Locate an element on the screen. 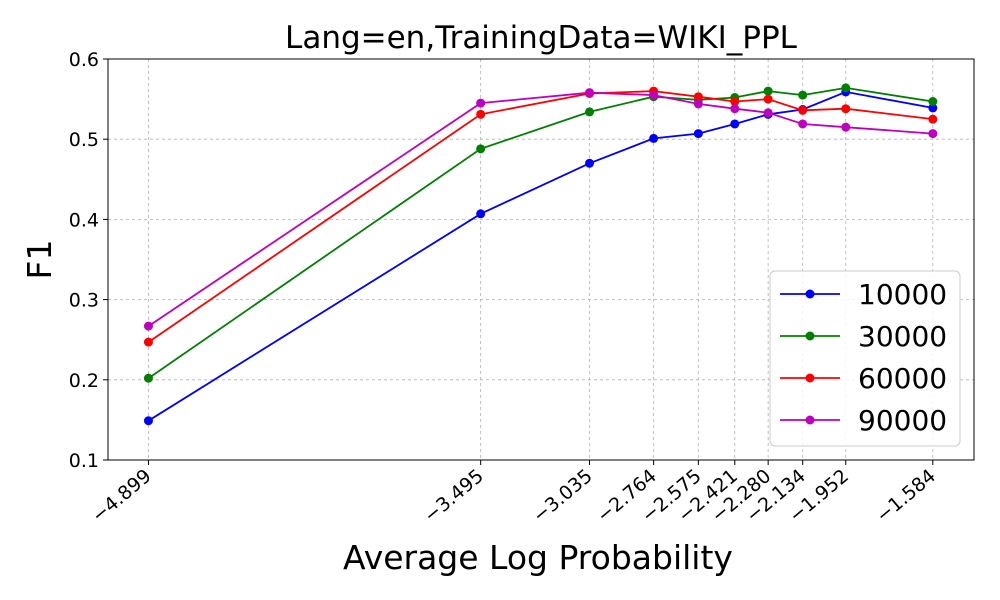 The image size is (1000, 600). legend-label: 90000 is located at coordinates (902, 420).